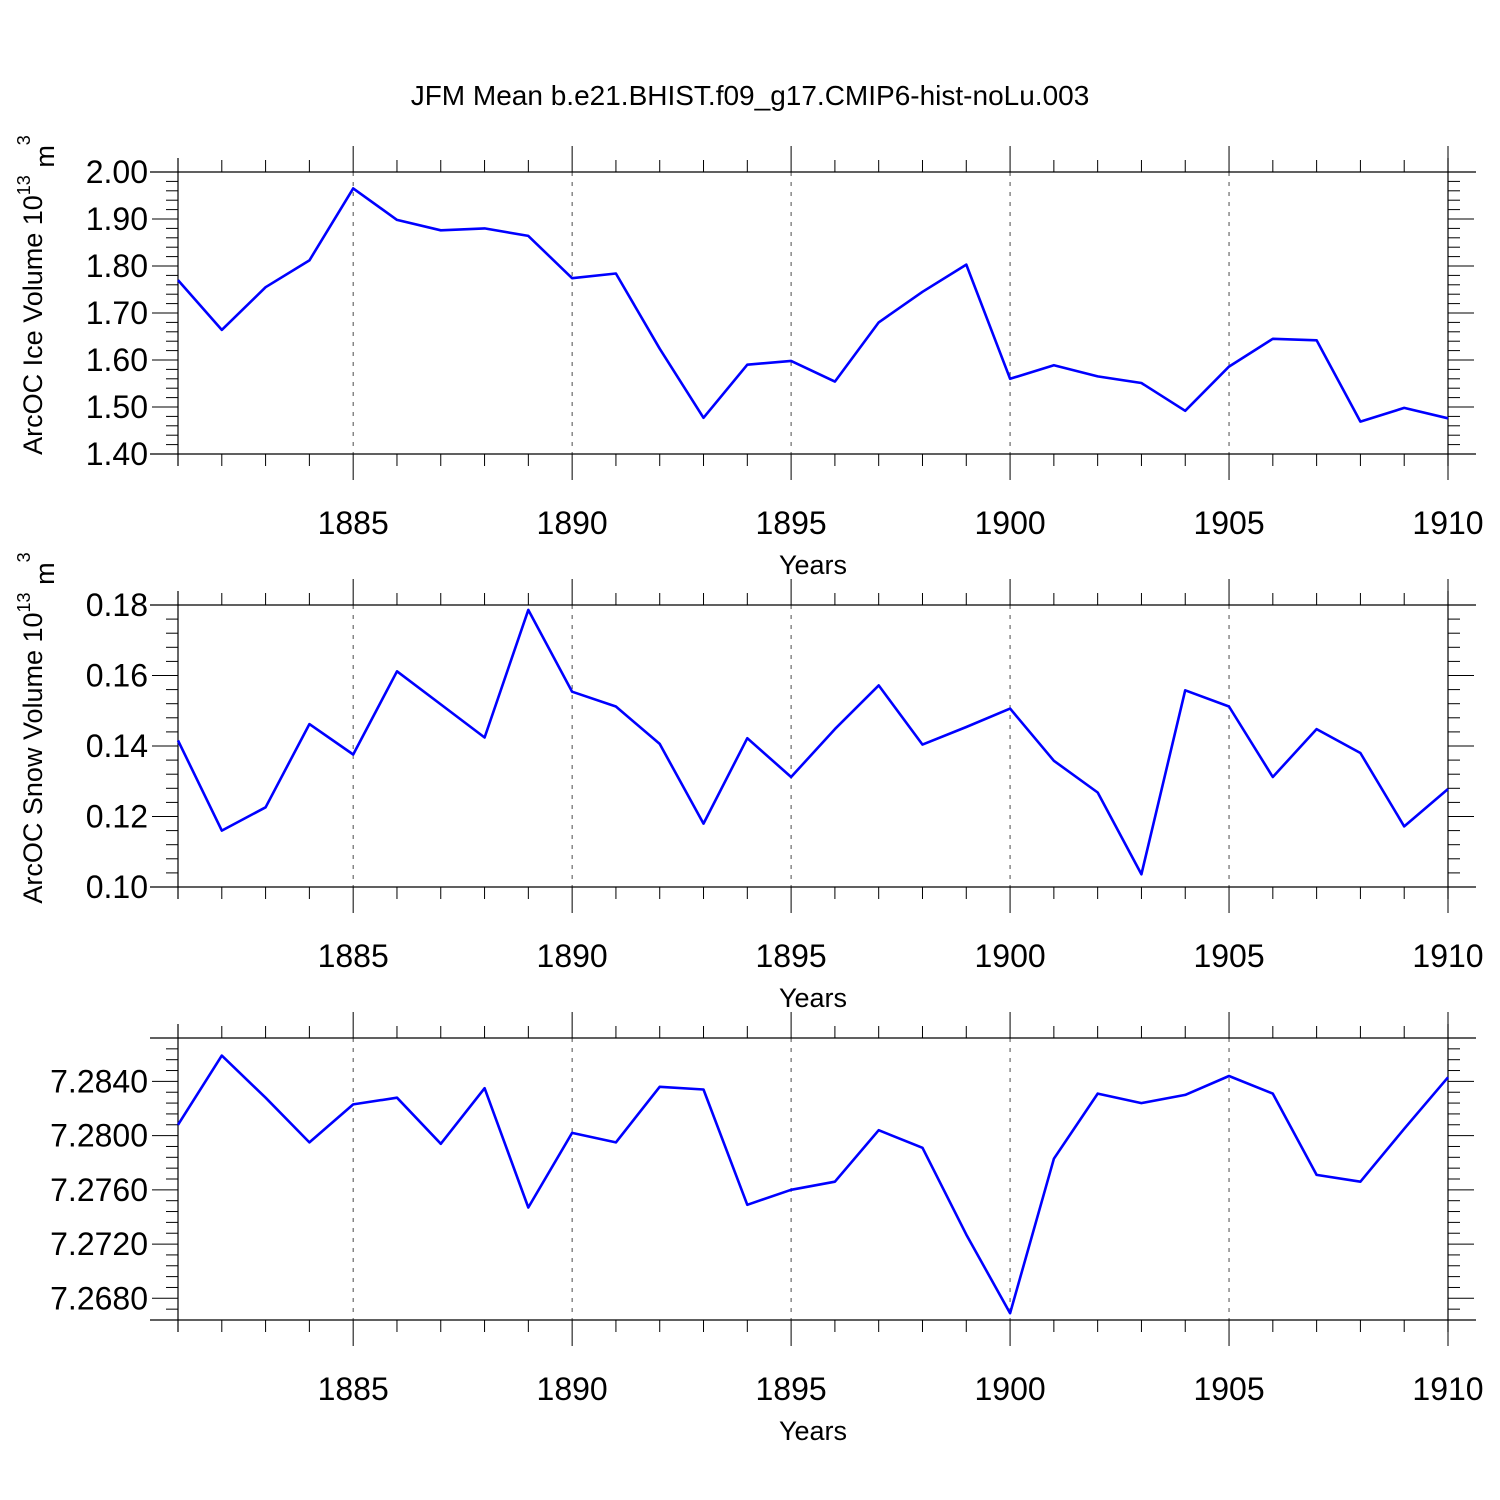  Describe the element at coordinates (117, 676) in the screenshot. I see `y-tick-label: 0.16` at that location.